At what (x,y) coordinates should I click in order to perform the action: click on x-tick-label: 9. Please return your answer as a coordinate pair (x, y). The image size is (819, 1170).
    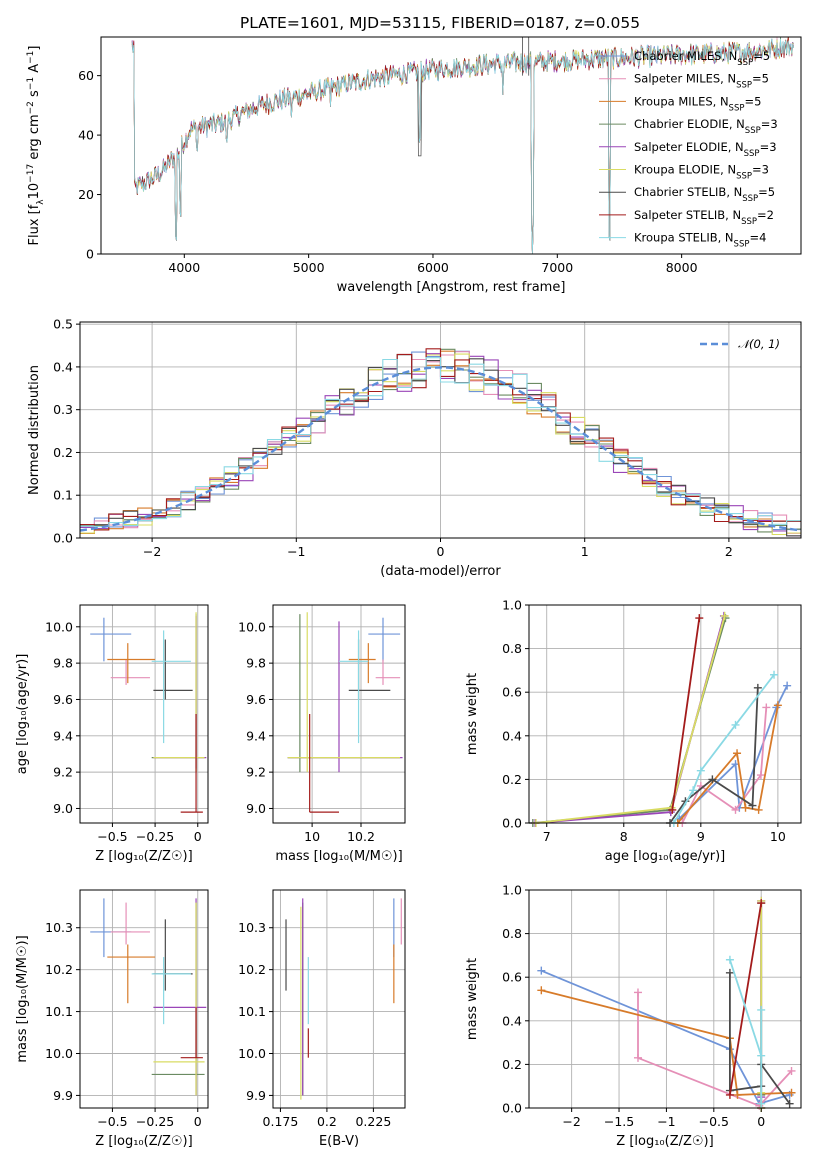
    Looking at the image, I should click on (701, 836).